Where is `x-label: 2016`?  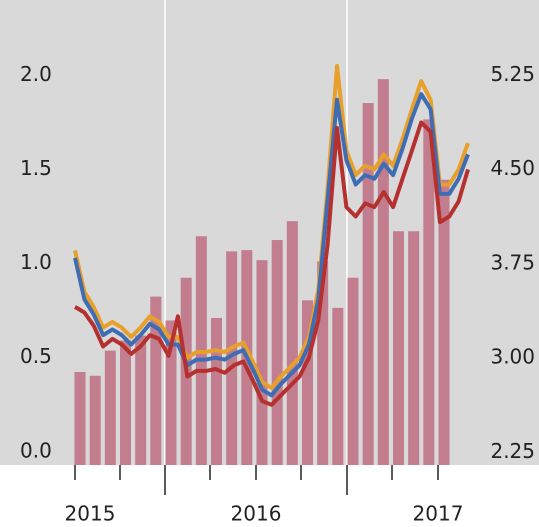 x-label: 2016 is located at coordinates (256, 514).